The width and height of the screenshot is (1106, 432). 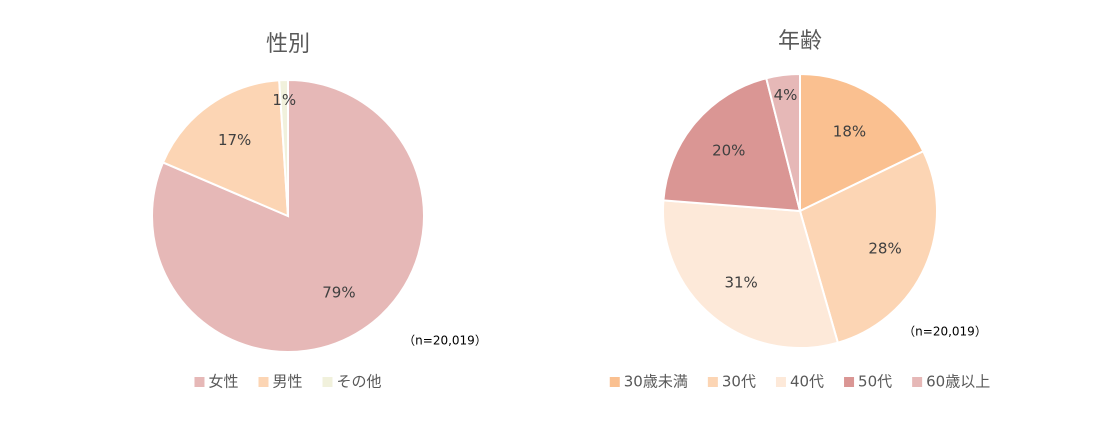 I want to click on legend-label: 60歳以上, so click(x=958, y=382).